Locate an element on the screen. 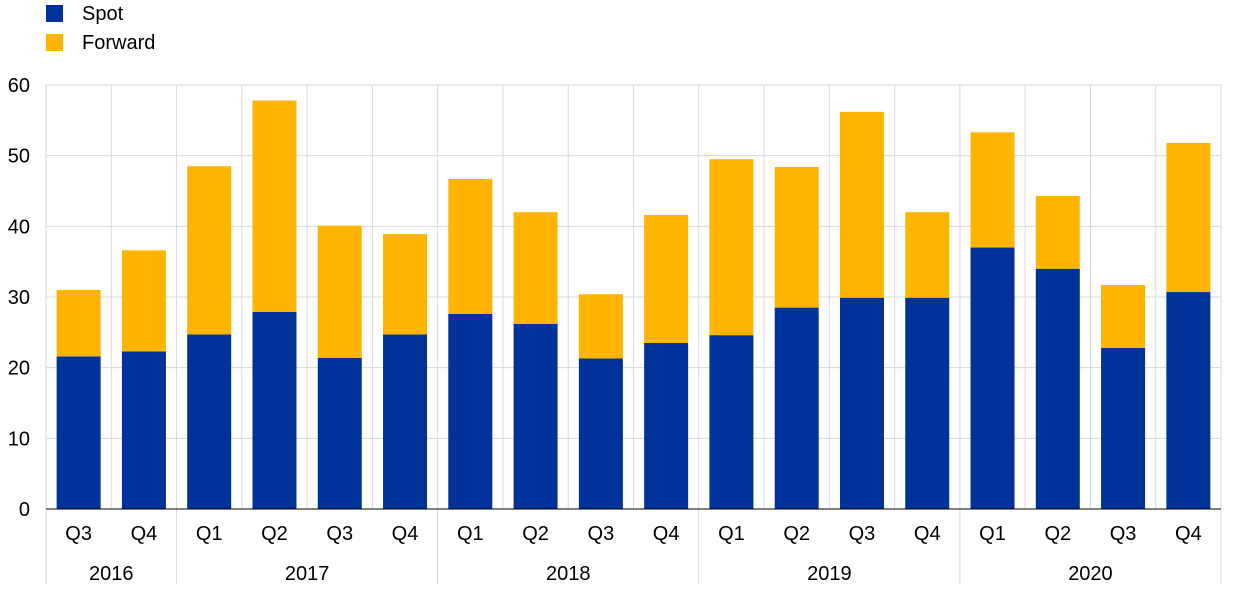 This screenshot has width=1240, height=590. legend-label-spot: Spot is located at coordinates (103, 14).